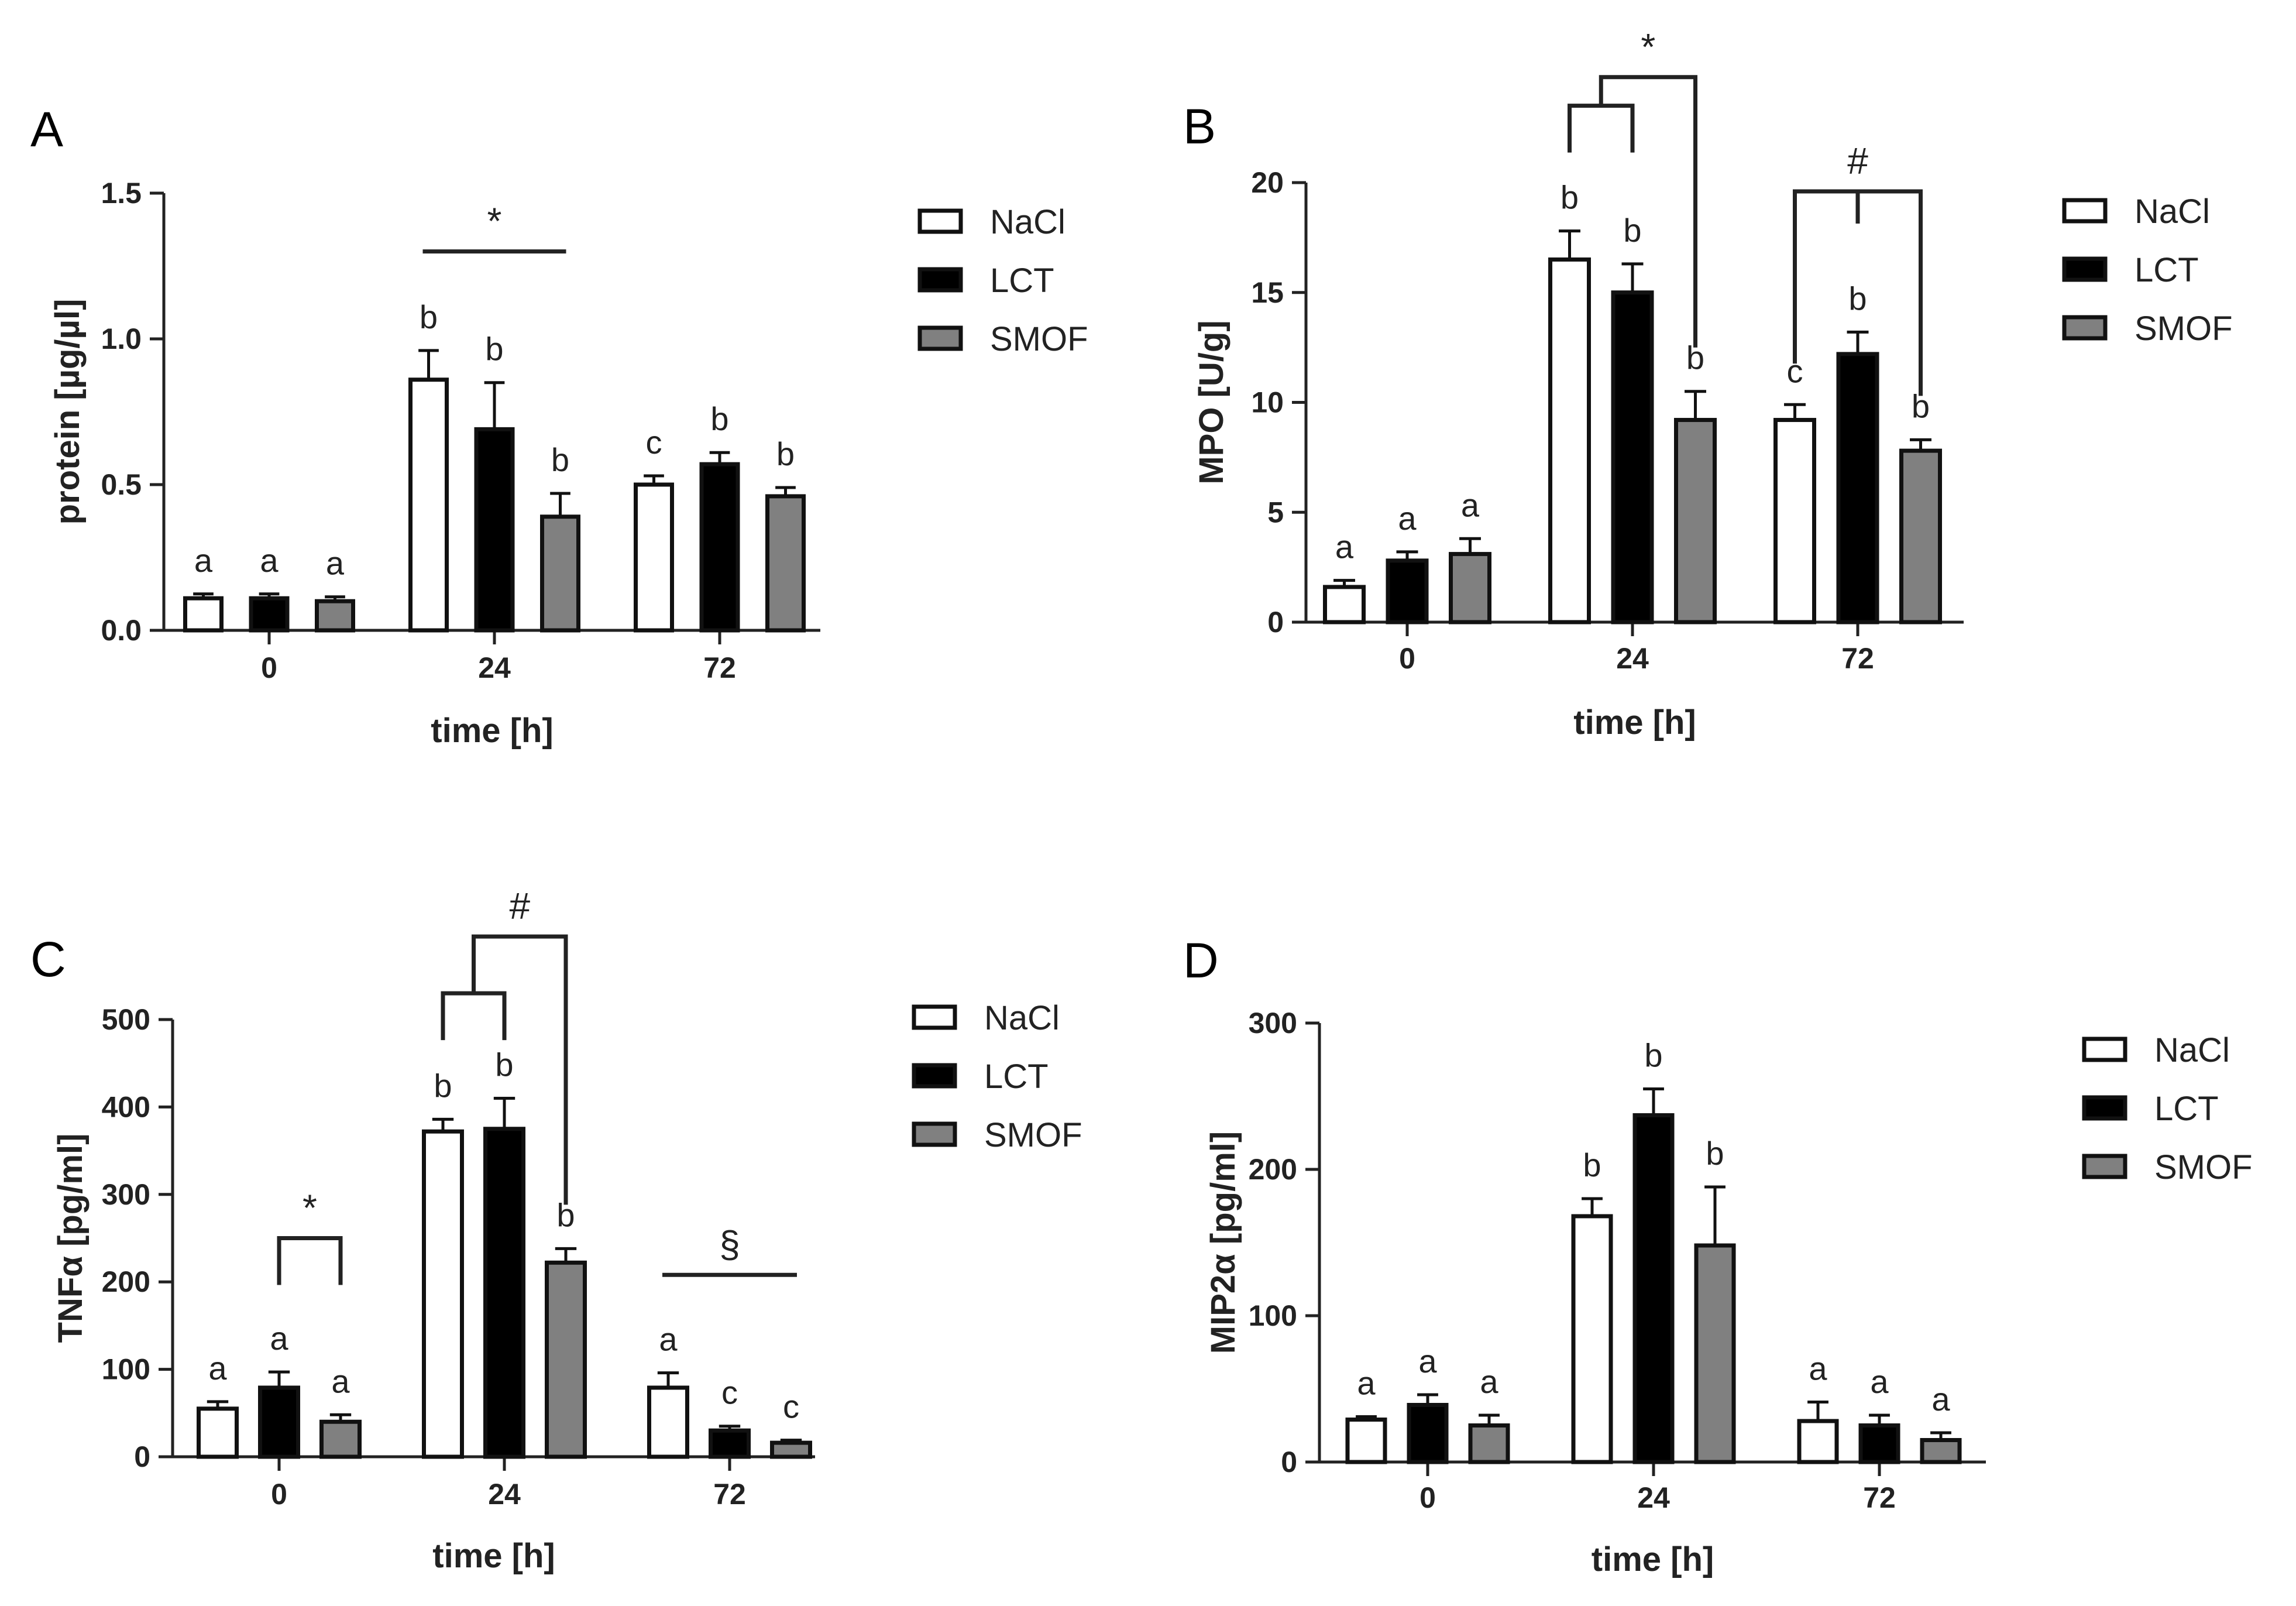 Image resolution: width=2296 pixels, height=1606 pixels. I want to click on y-axis-title: MIP2α [pg/ml], so click(1223, 1242).